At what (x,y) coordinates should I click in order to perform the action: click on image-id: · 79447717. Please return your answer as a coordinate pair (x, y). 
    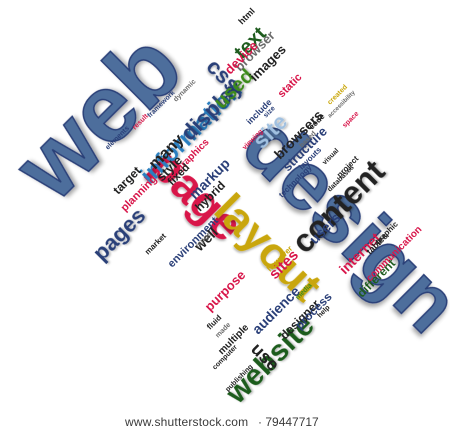
    Looking at the image, I should click on (288, 422).